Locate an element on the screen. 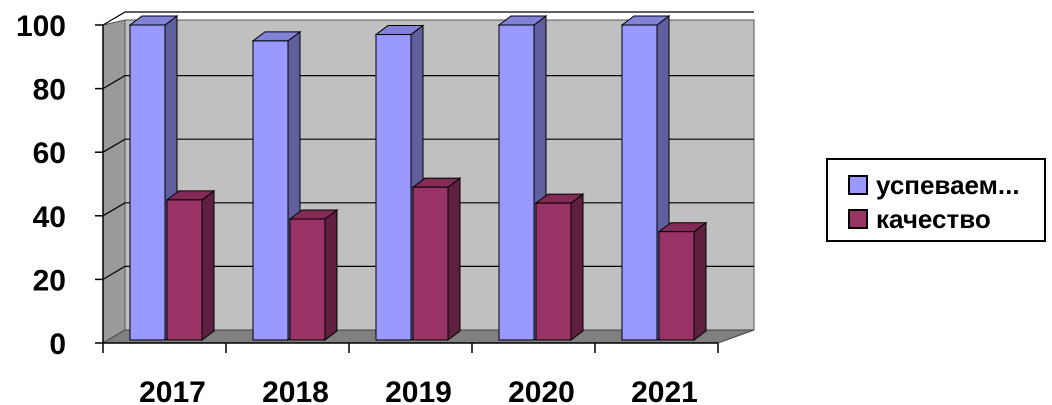 This screenshot has width=1052, height=405. x-category-label: 2019 is located at coordinates (418, 390).